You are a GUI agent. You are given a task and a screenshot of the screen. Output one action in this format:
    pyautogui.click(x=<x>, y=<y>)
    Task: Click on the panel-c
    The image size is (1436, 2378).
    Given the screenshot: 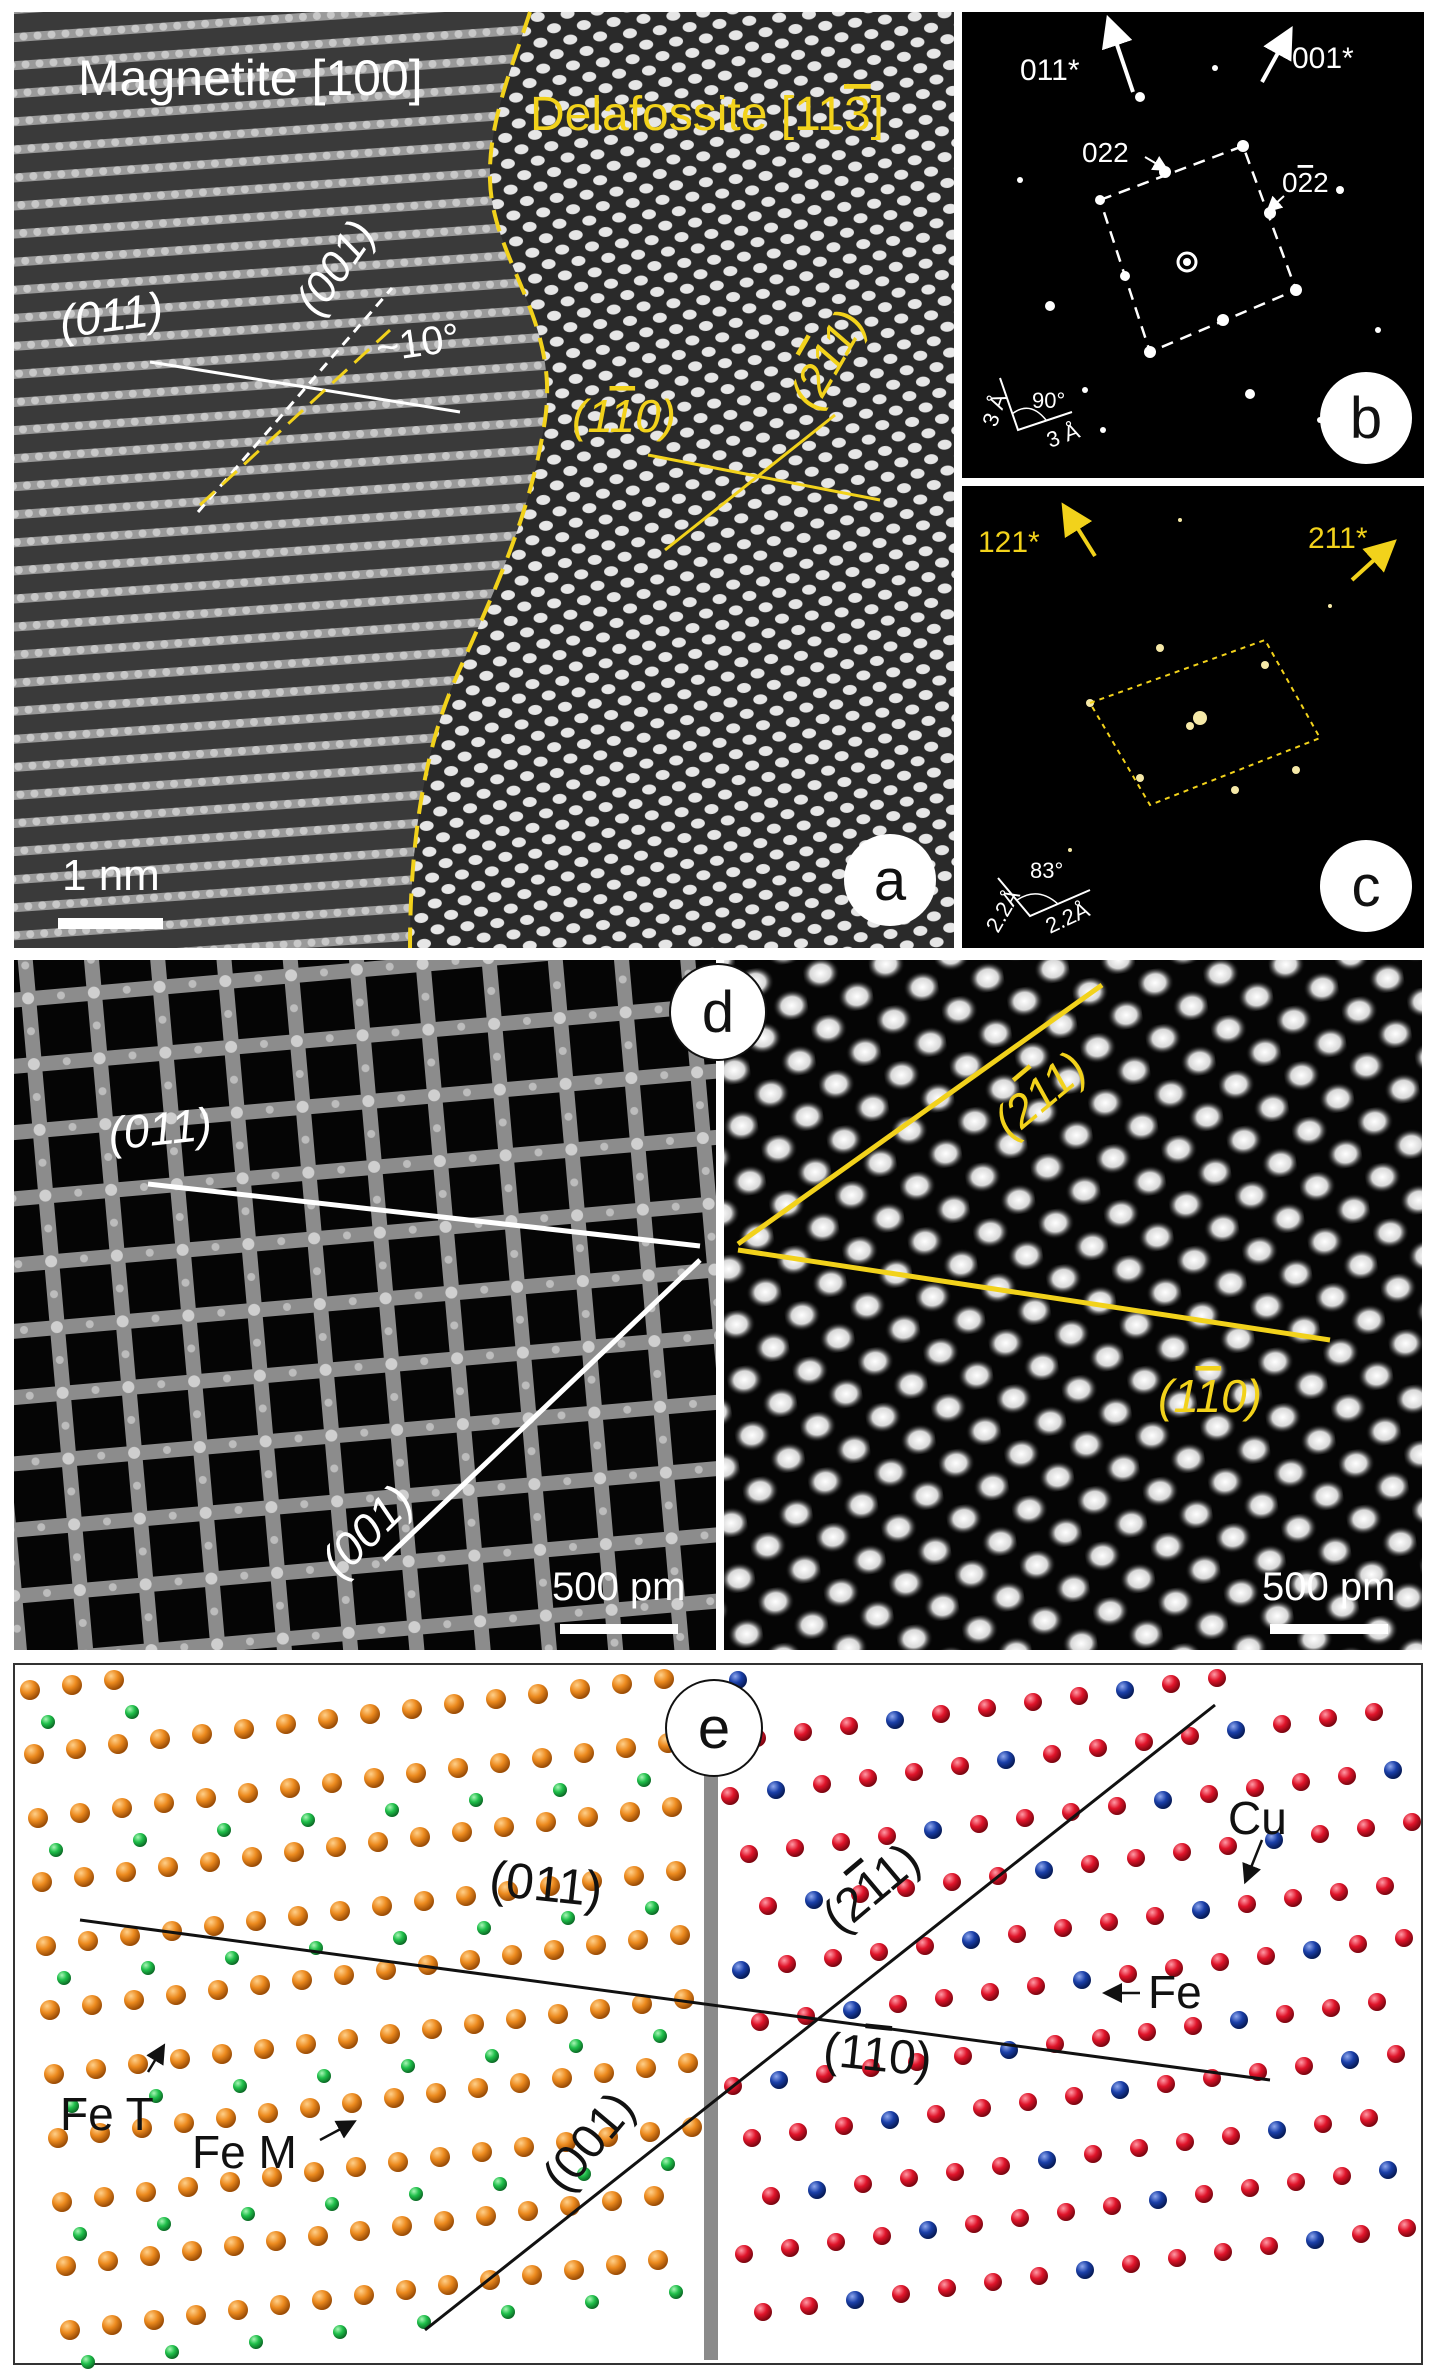 What is the action you would take?
    pyautogui.click(x=1193, y=717)
    